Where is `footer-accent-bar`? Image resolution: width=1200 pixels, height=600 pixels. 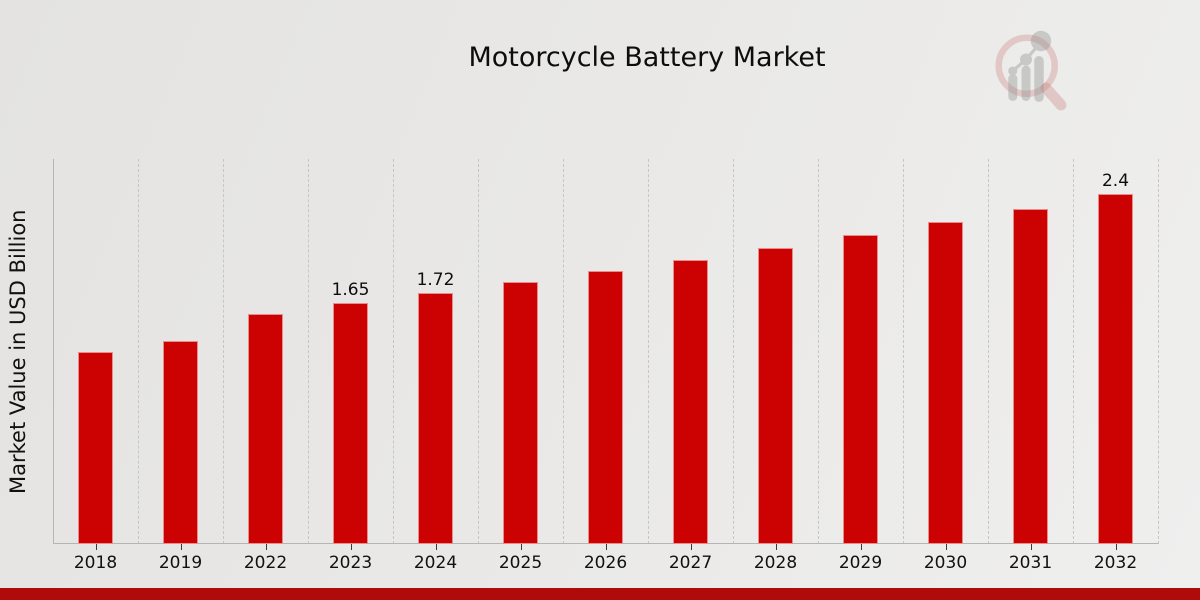
footer-accent-bar is located at coordinates (600, 594).